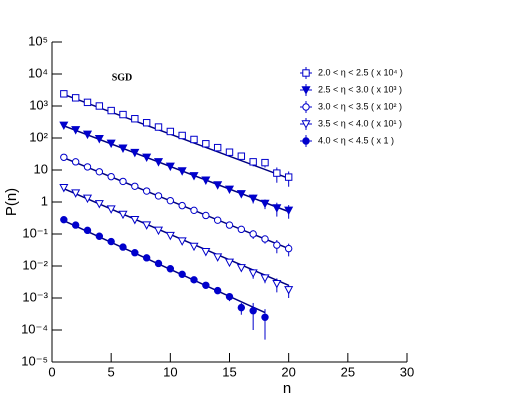 This screenshot has height=402, width=512. Describe the element at coordinates (170, 371) in the screenshot. I see `x-tick-label: 10` at that location.